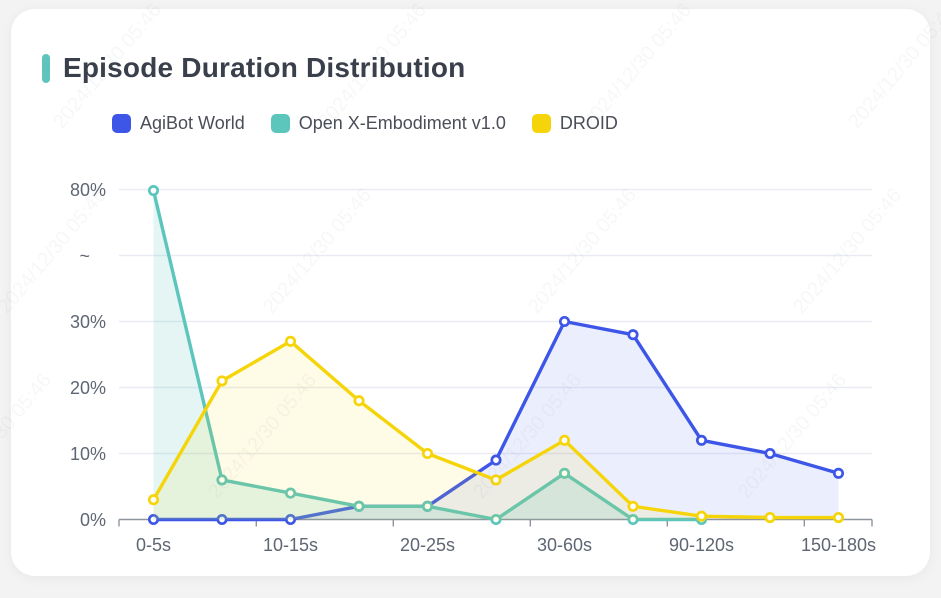 Image resolution: width=941 pixels, height=598 pixels. Describe the element at coordinates (564, 545) in the screenshot. I see `x-axis-label: 30-60s` at that location.